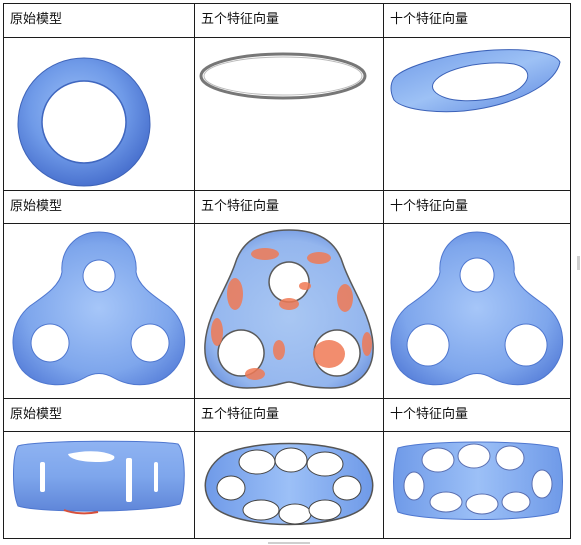 The image size is (581, 545). I want to click on table-border-top, so click(287, 3).